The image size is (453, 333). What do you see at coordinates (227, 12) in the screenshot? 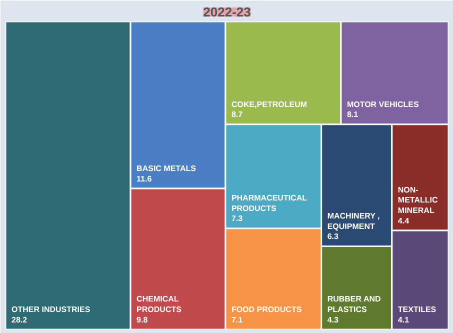
I see `text: 2022-23` at bounding box center [227, 12].